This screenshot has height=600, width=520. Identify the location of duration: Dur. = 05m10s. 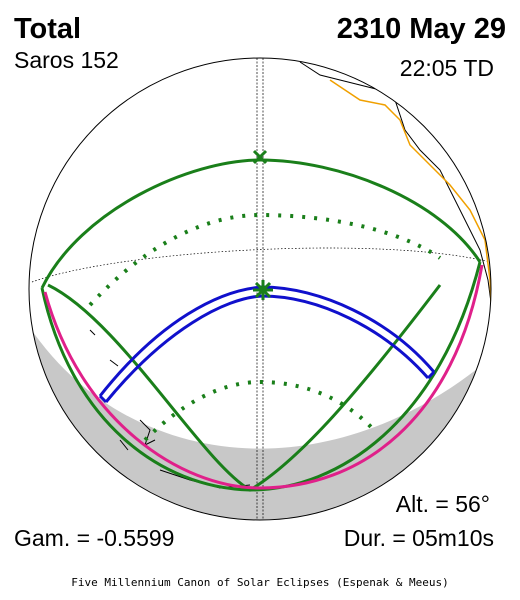
(419, 538).